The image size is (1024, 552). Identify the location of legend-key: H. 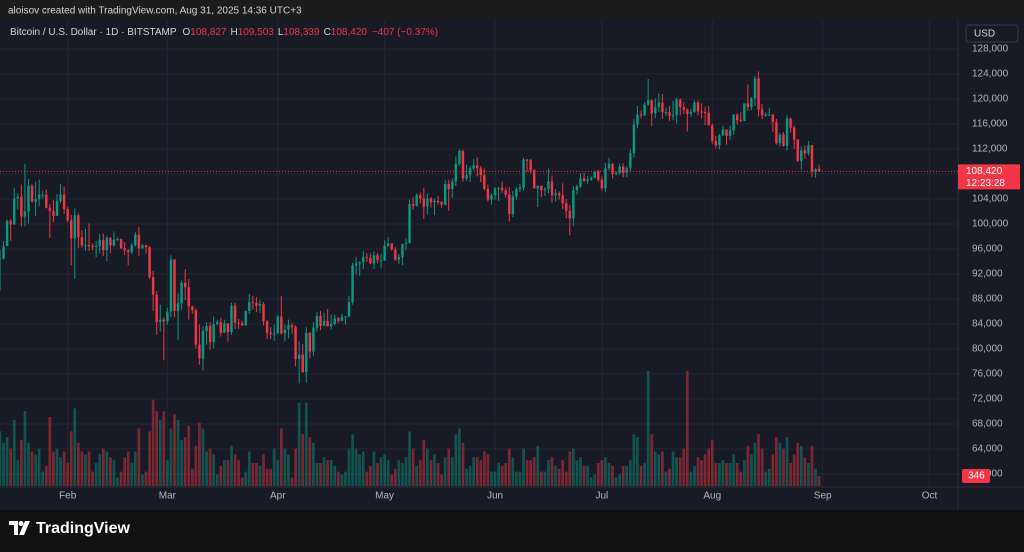
(233, 32).